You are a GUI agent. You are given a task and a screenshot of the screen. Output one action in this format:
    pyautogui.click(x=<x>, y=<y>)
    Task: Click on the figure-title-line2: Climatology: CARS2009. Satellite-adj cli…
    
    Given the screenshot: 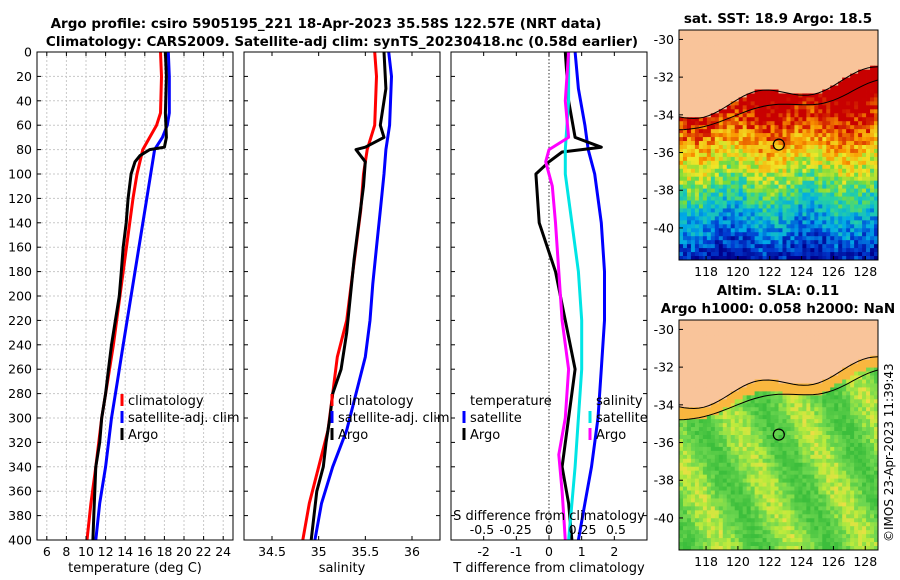 What is the action you would take?
    pyautogui.click(x=342, y=42)
    